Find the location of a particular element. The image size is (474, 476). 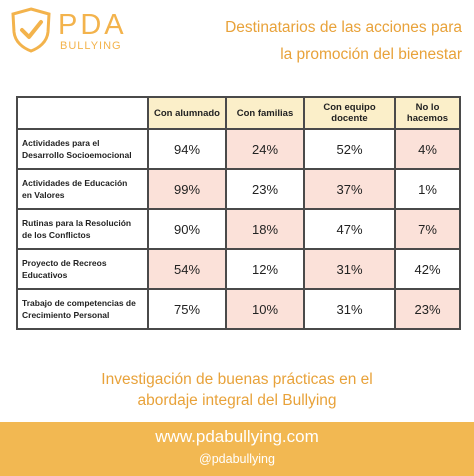

table-cell: 37% is located at coordinates (349, 189).